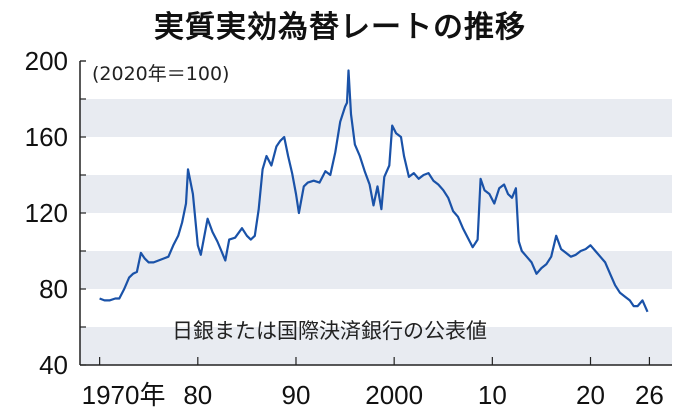 Image resolution: width=680 pixels, height=414 pixels. I want to click on y-tick-label: 160, so click(46, 137).